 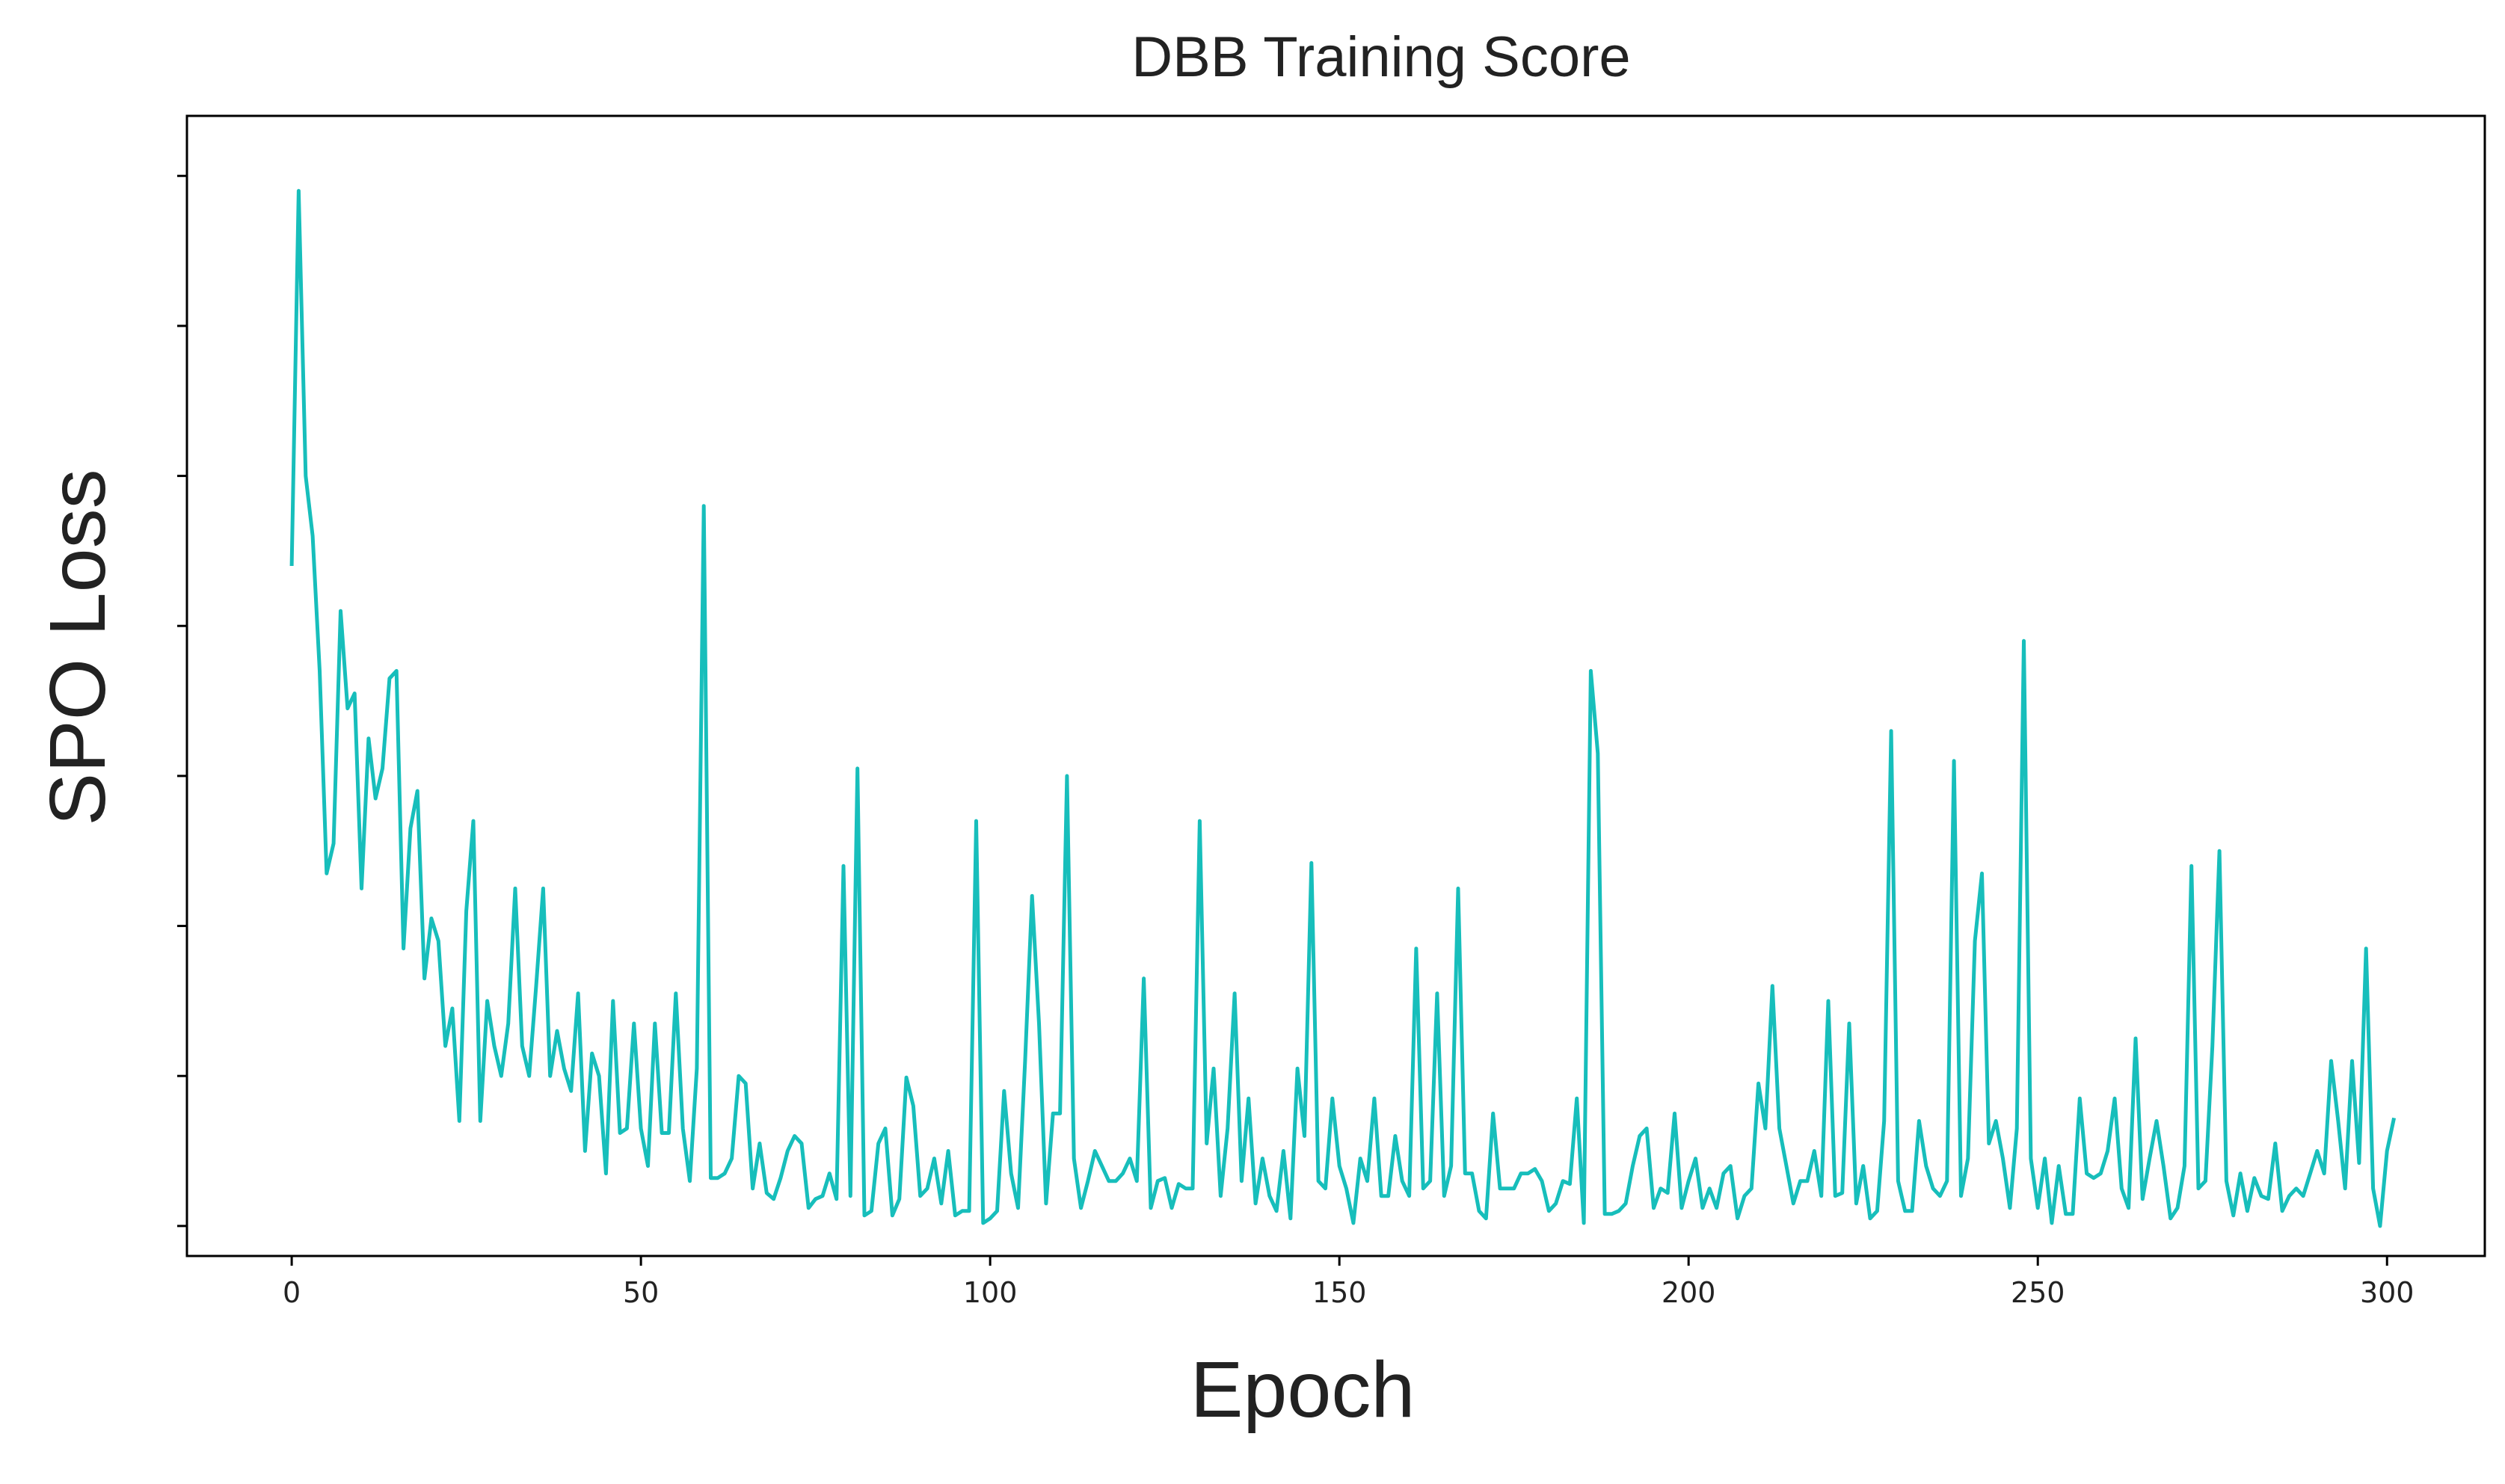 I want to click on x-tick-label: 100, so click(x=991, y=1292).